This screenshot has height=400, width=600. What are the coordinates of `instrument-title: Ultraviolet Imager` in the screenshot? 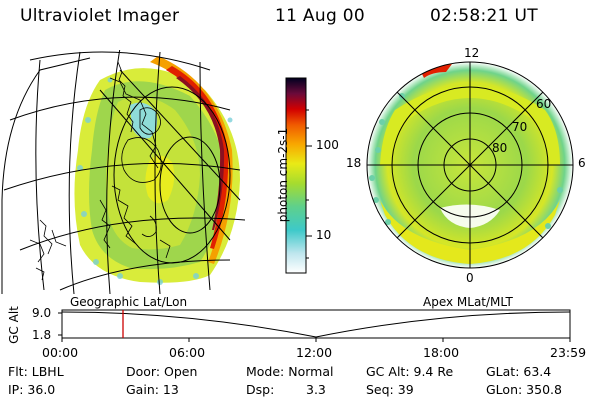 It's located at (100, 16).